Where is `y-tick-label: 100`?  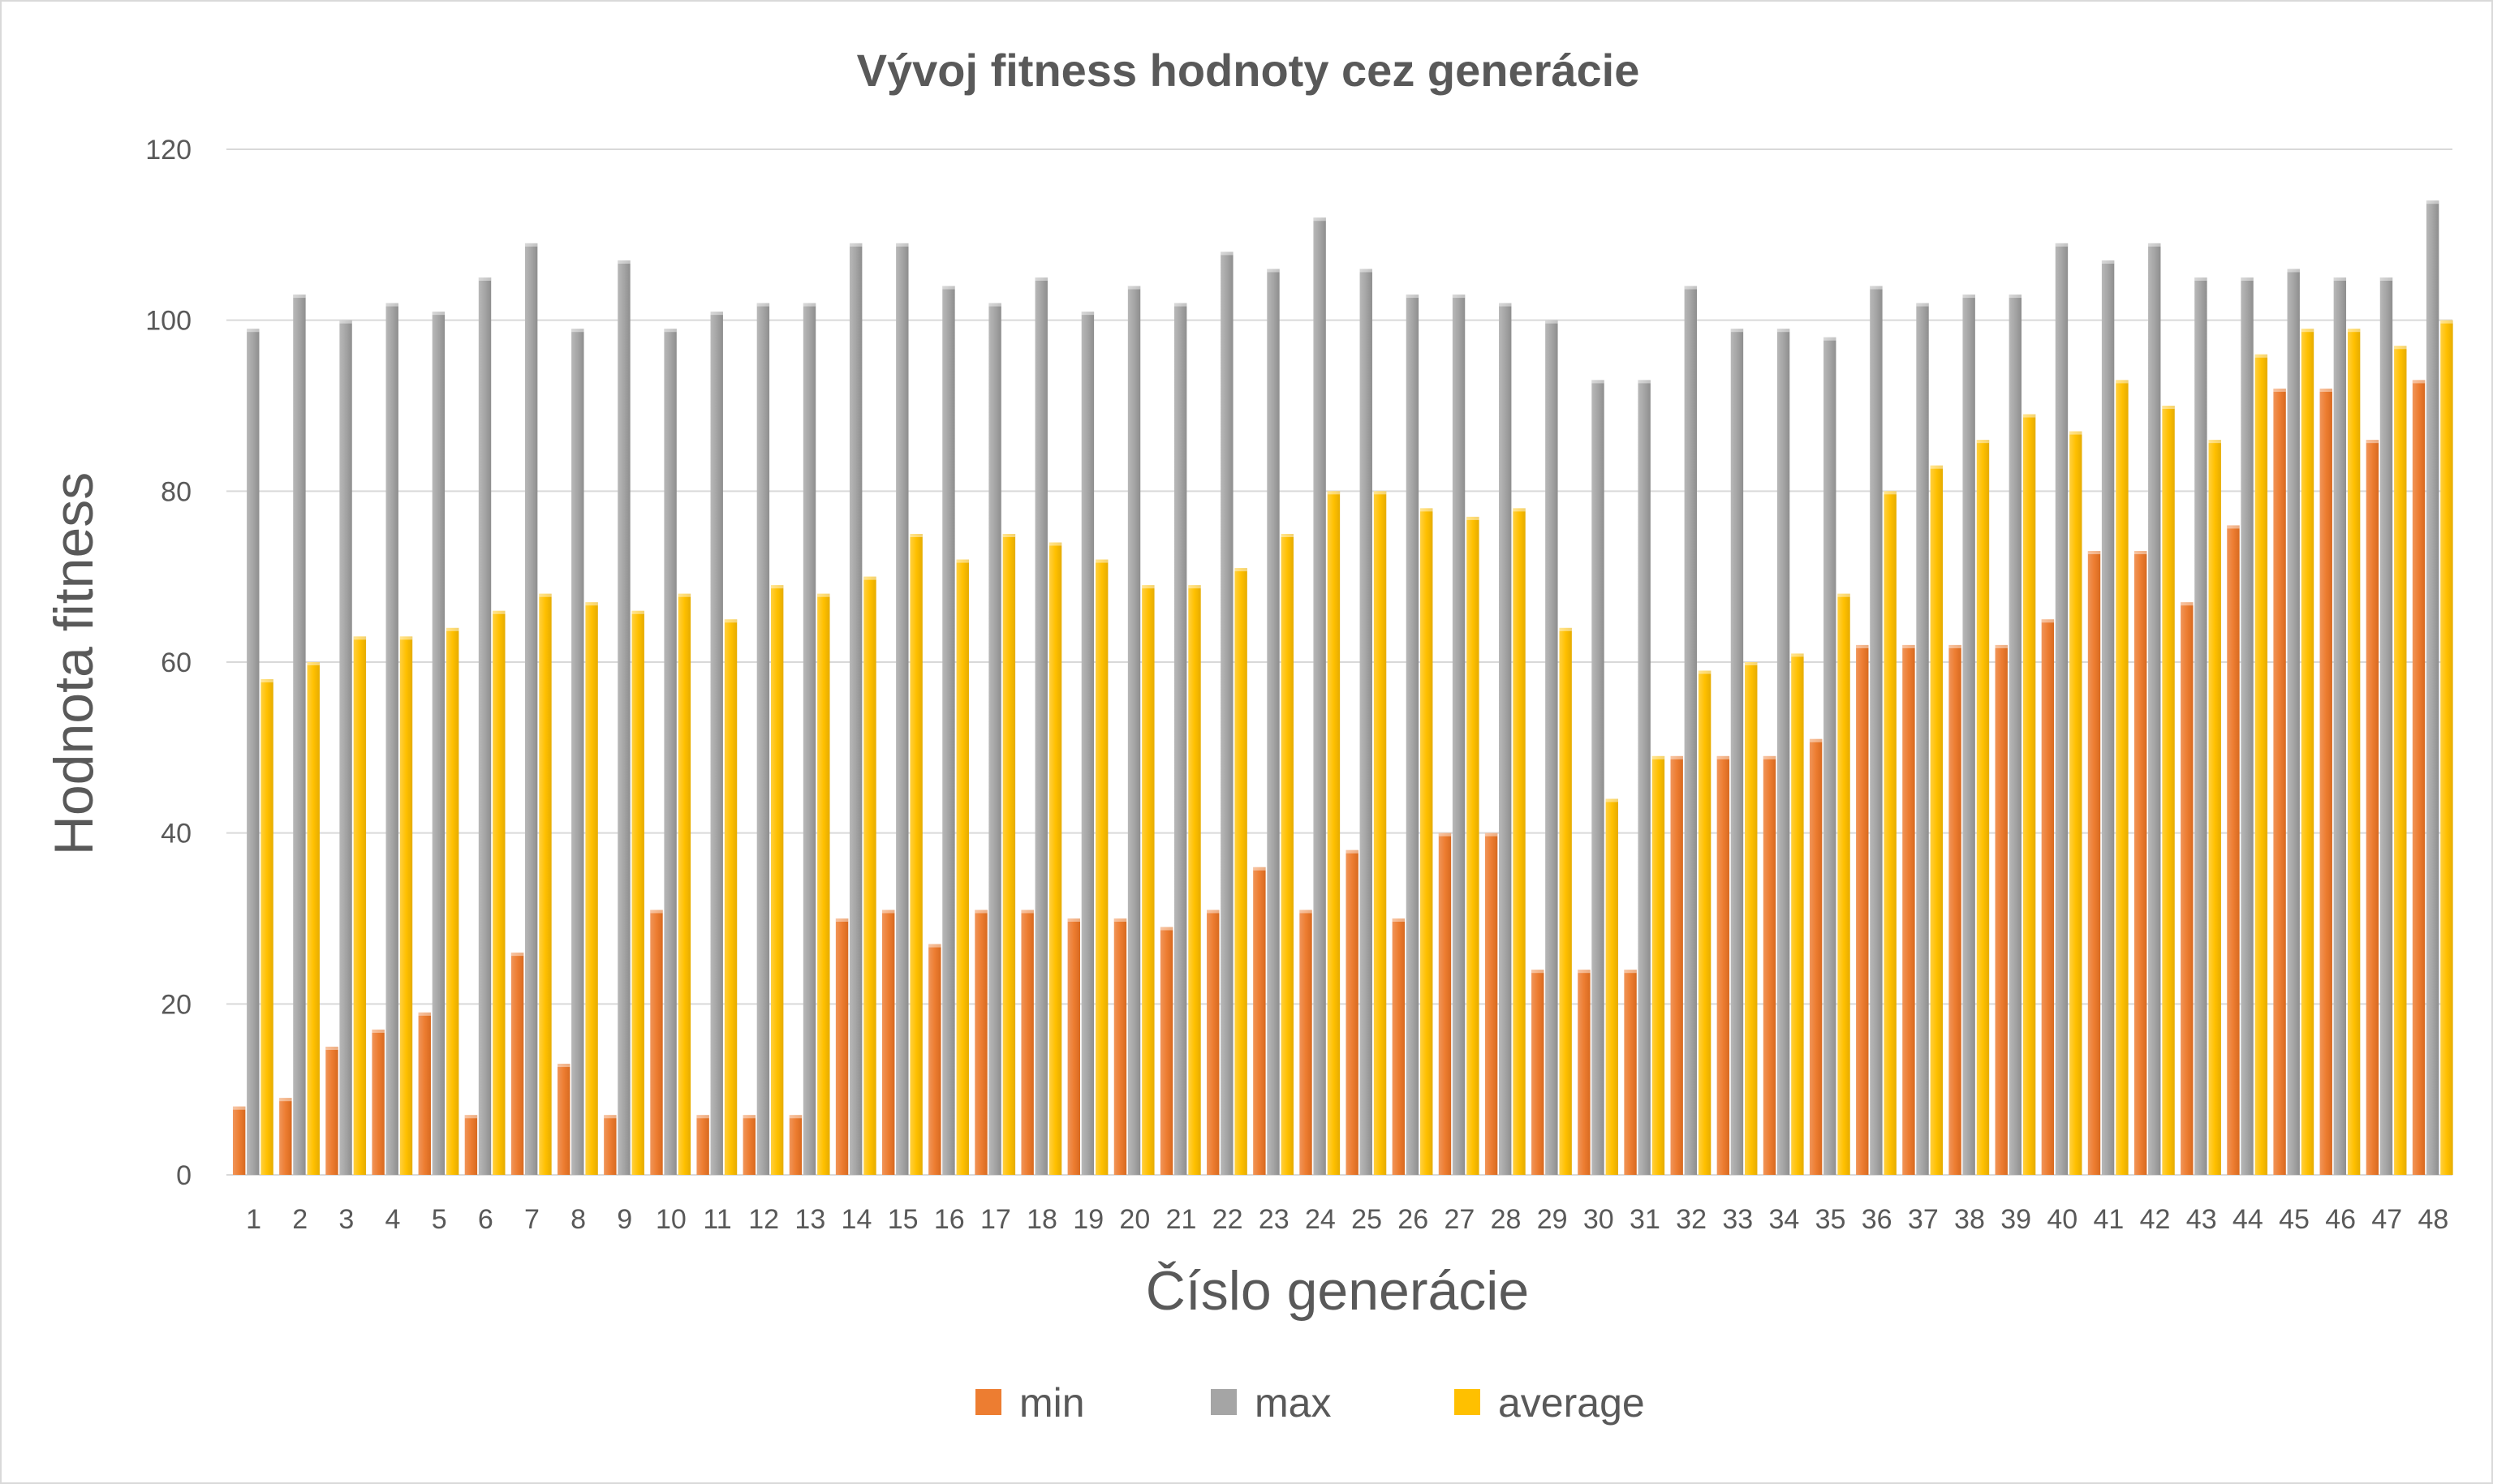
y-tick-label: 100 is located at coordinates (168, 321).